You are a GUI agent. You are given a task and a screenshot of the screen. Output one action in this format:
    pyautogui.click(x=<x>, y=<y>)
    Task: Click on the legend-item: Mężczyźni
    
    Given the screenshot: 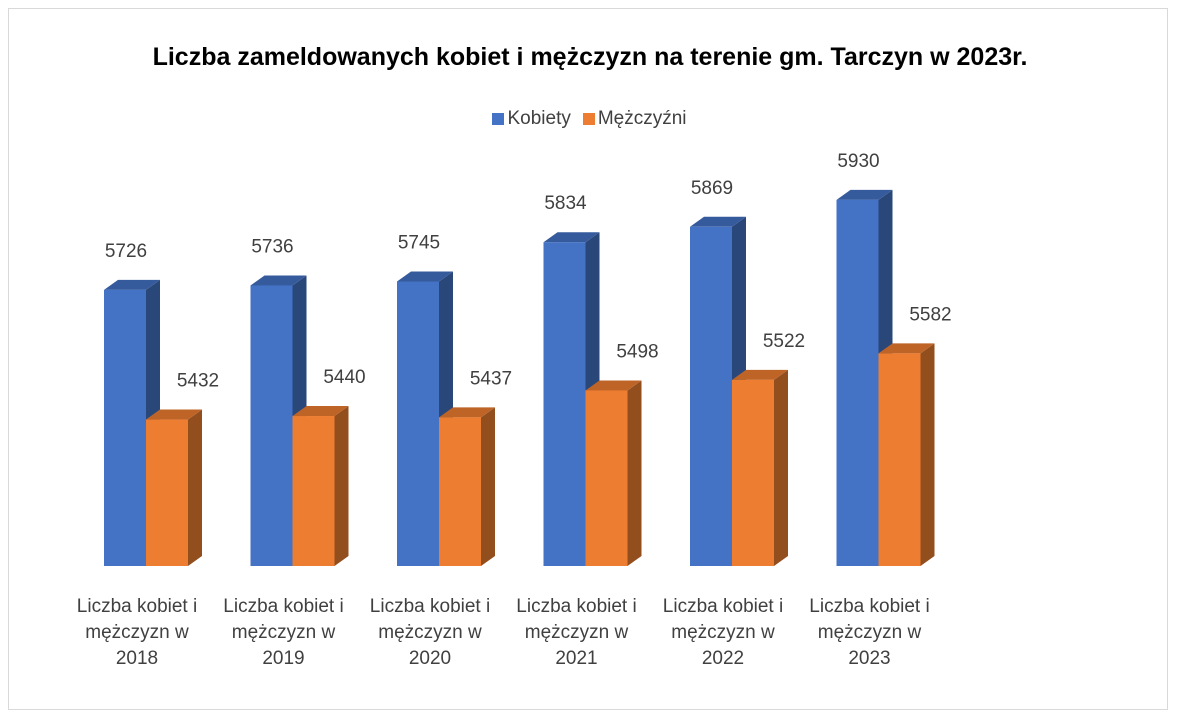 What is the action you would take?
    pyautogui.click(x=634, y=119)
    